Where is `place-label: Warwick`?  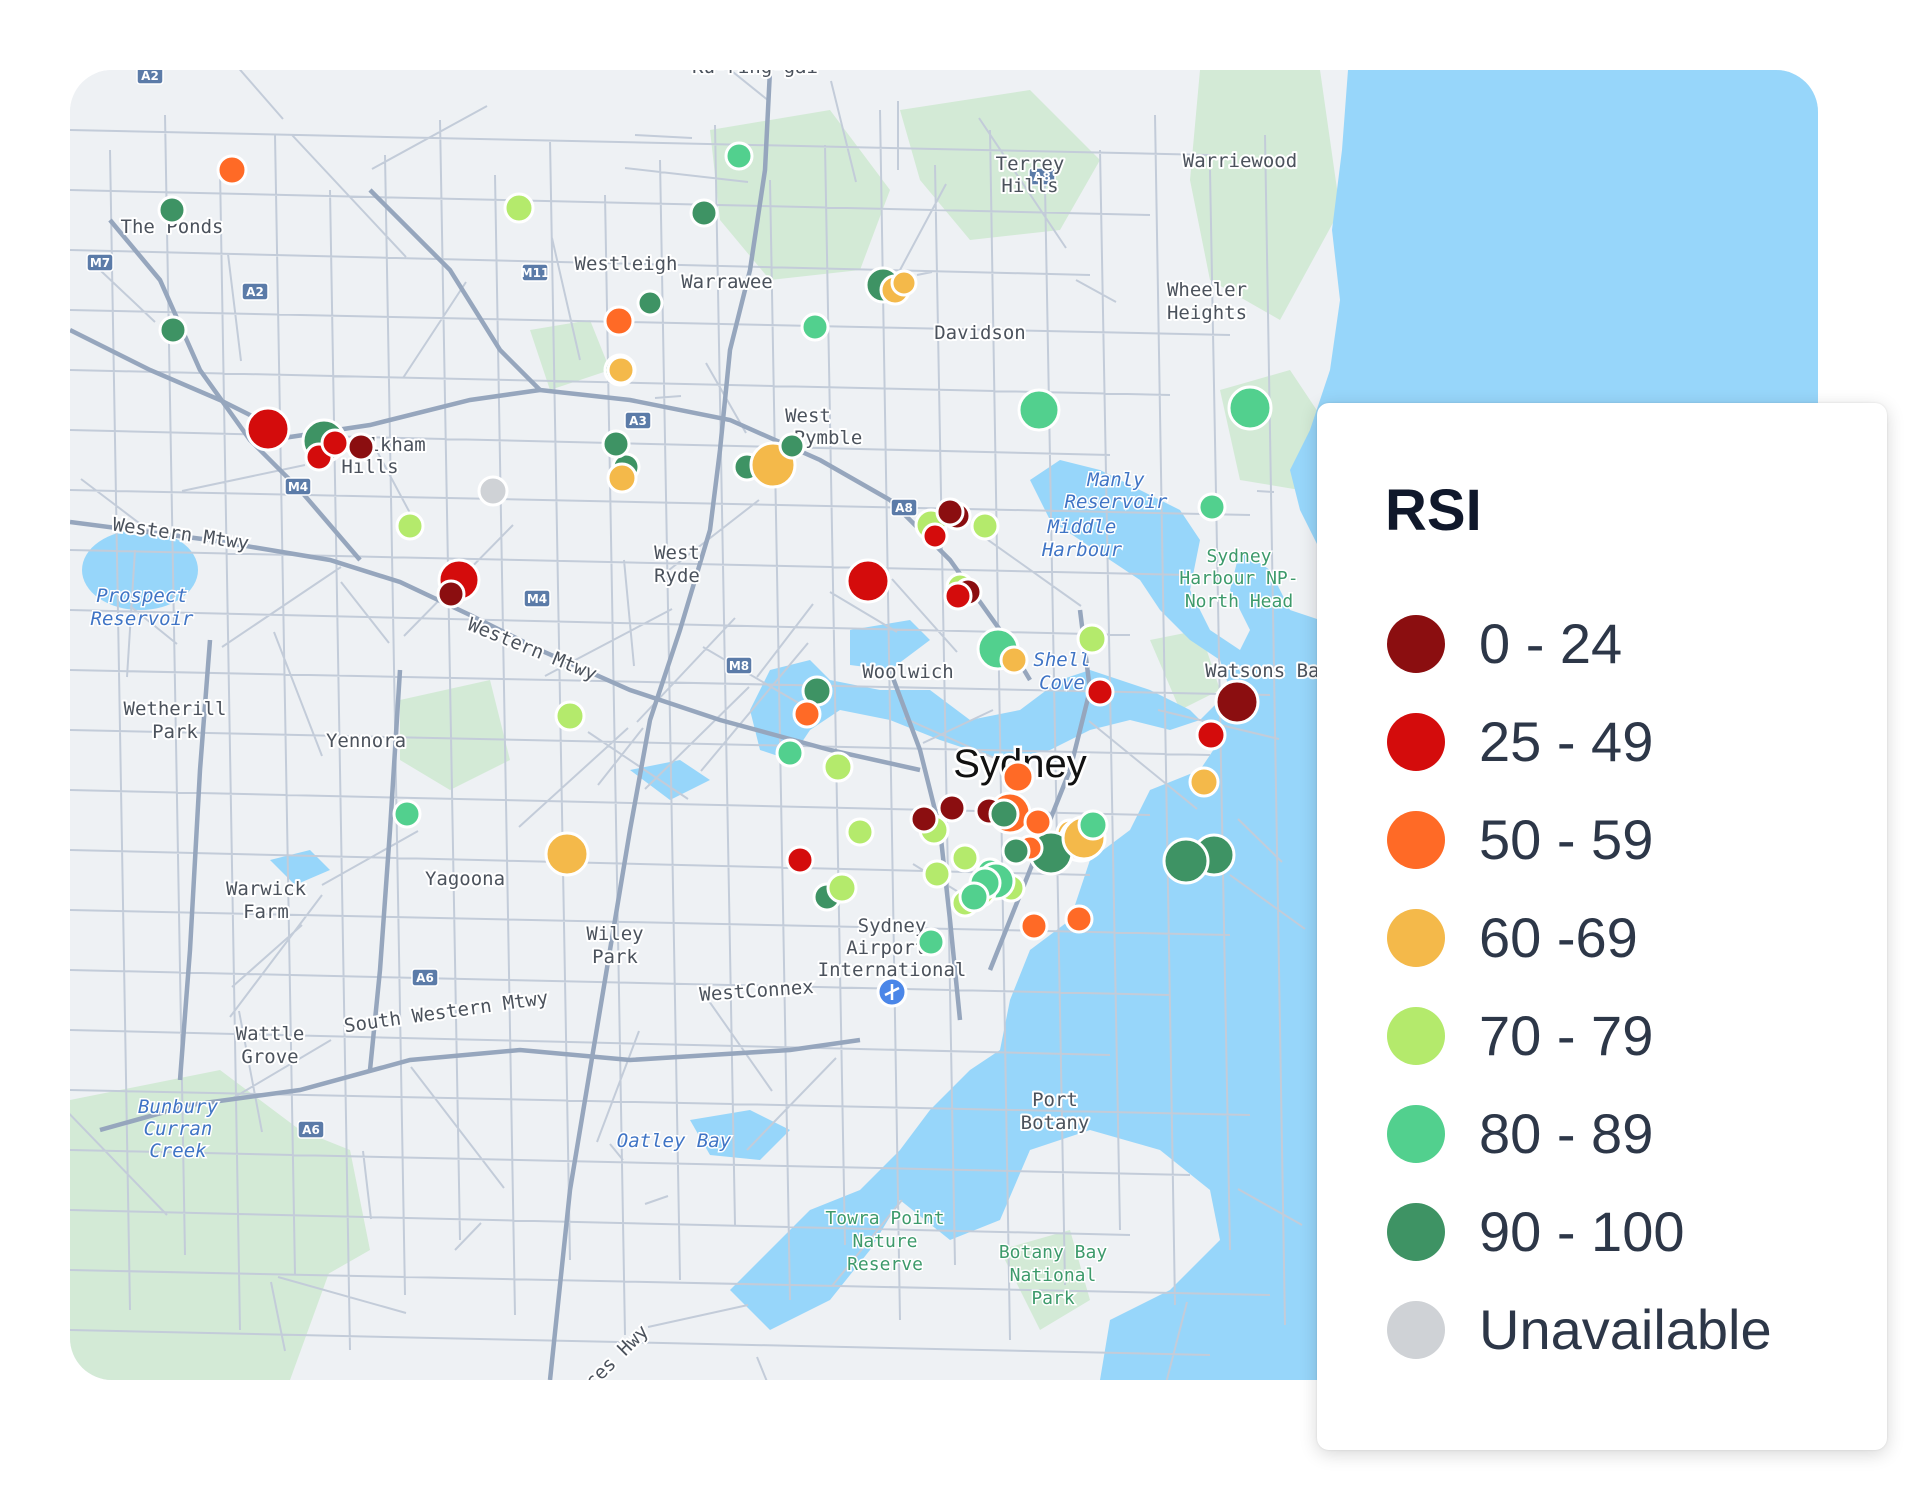
place-label: Warwick is located at coordinates (266, 889).